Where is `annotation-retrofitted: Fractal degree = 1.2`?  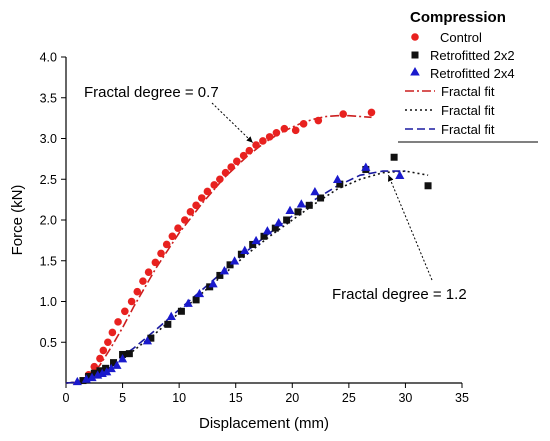
annotation-retrofitted: Fractal degree = 1.2 is located at coordinates (399, 238).